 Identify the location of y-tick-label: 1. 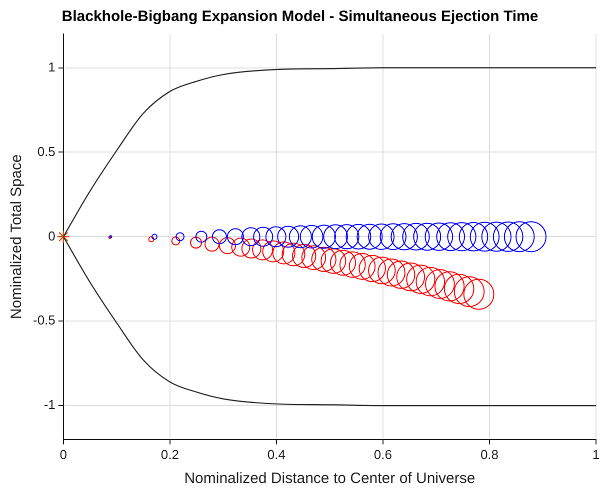
(52, 66).